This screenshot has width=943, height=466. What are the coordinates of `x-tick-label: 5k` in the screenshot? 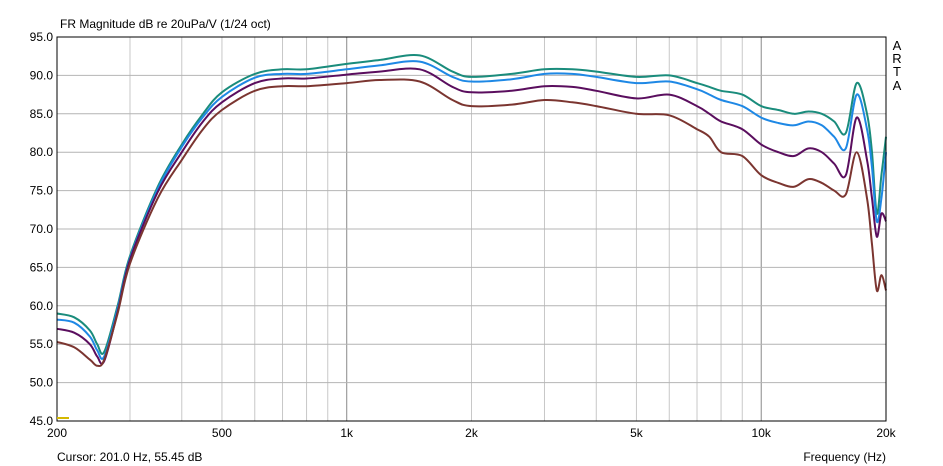 It's located at (637, 433).